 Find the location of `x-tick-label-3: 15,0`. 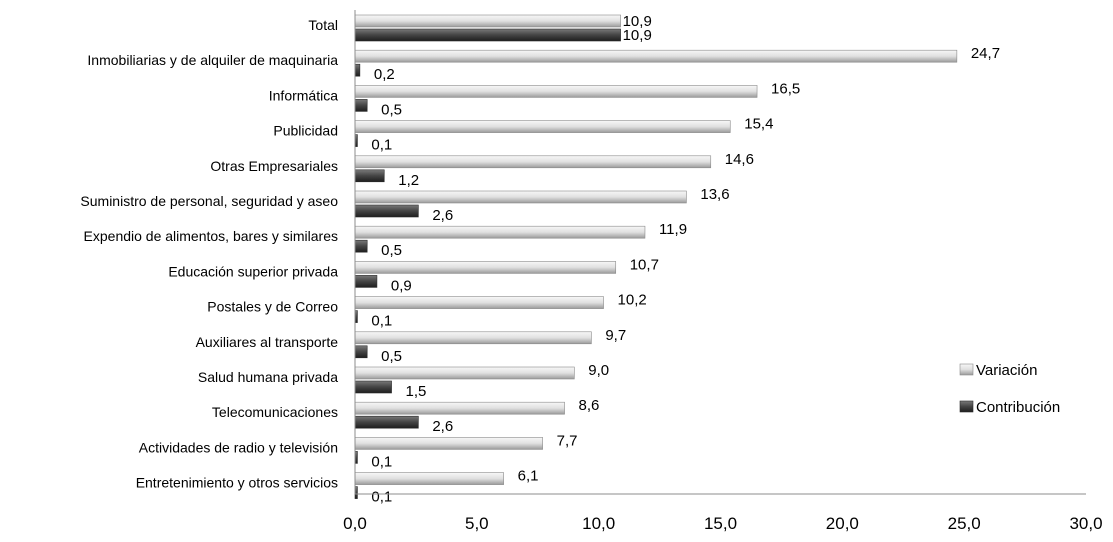

x-tick-label-3: 15,0 is located at coordinates (720, 523).